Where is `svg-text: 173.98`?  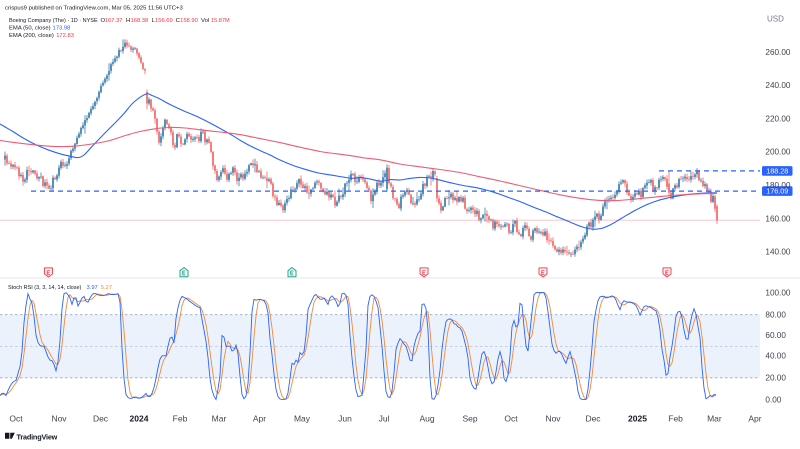
svg-text: 173.98 is located at coordinates (62, 29).